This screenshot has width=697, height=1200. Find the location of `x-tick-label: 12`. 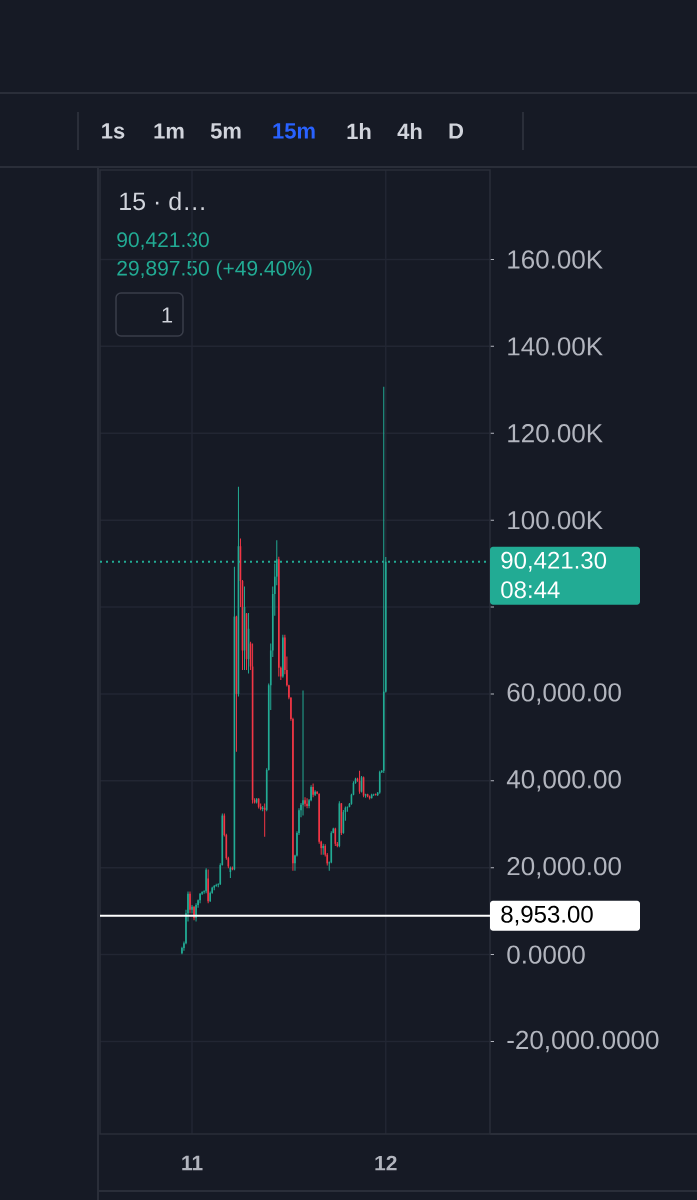

x-tick-label: 12 is located at coordinates (386, 1163).